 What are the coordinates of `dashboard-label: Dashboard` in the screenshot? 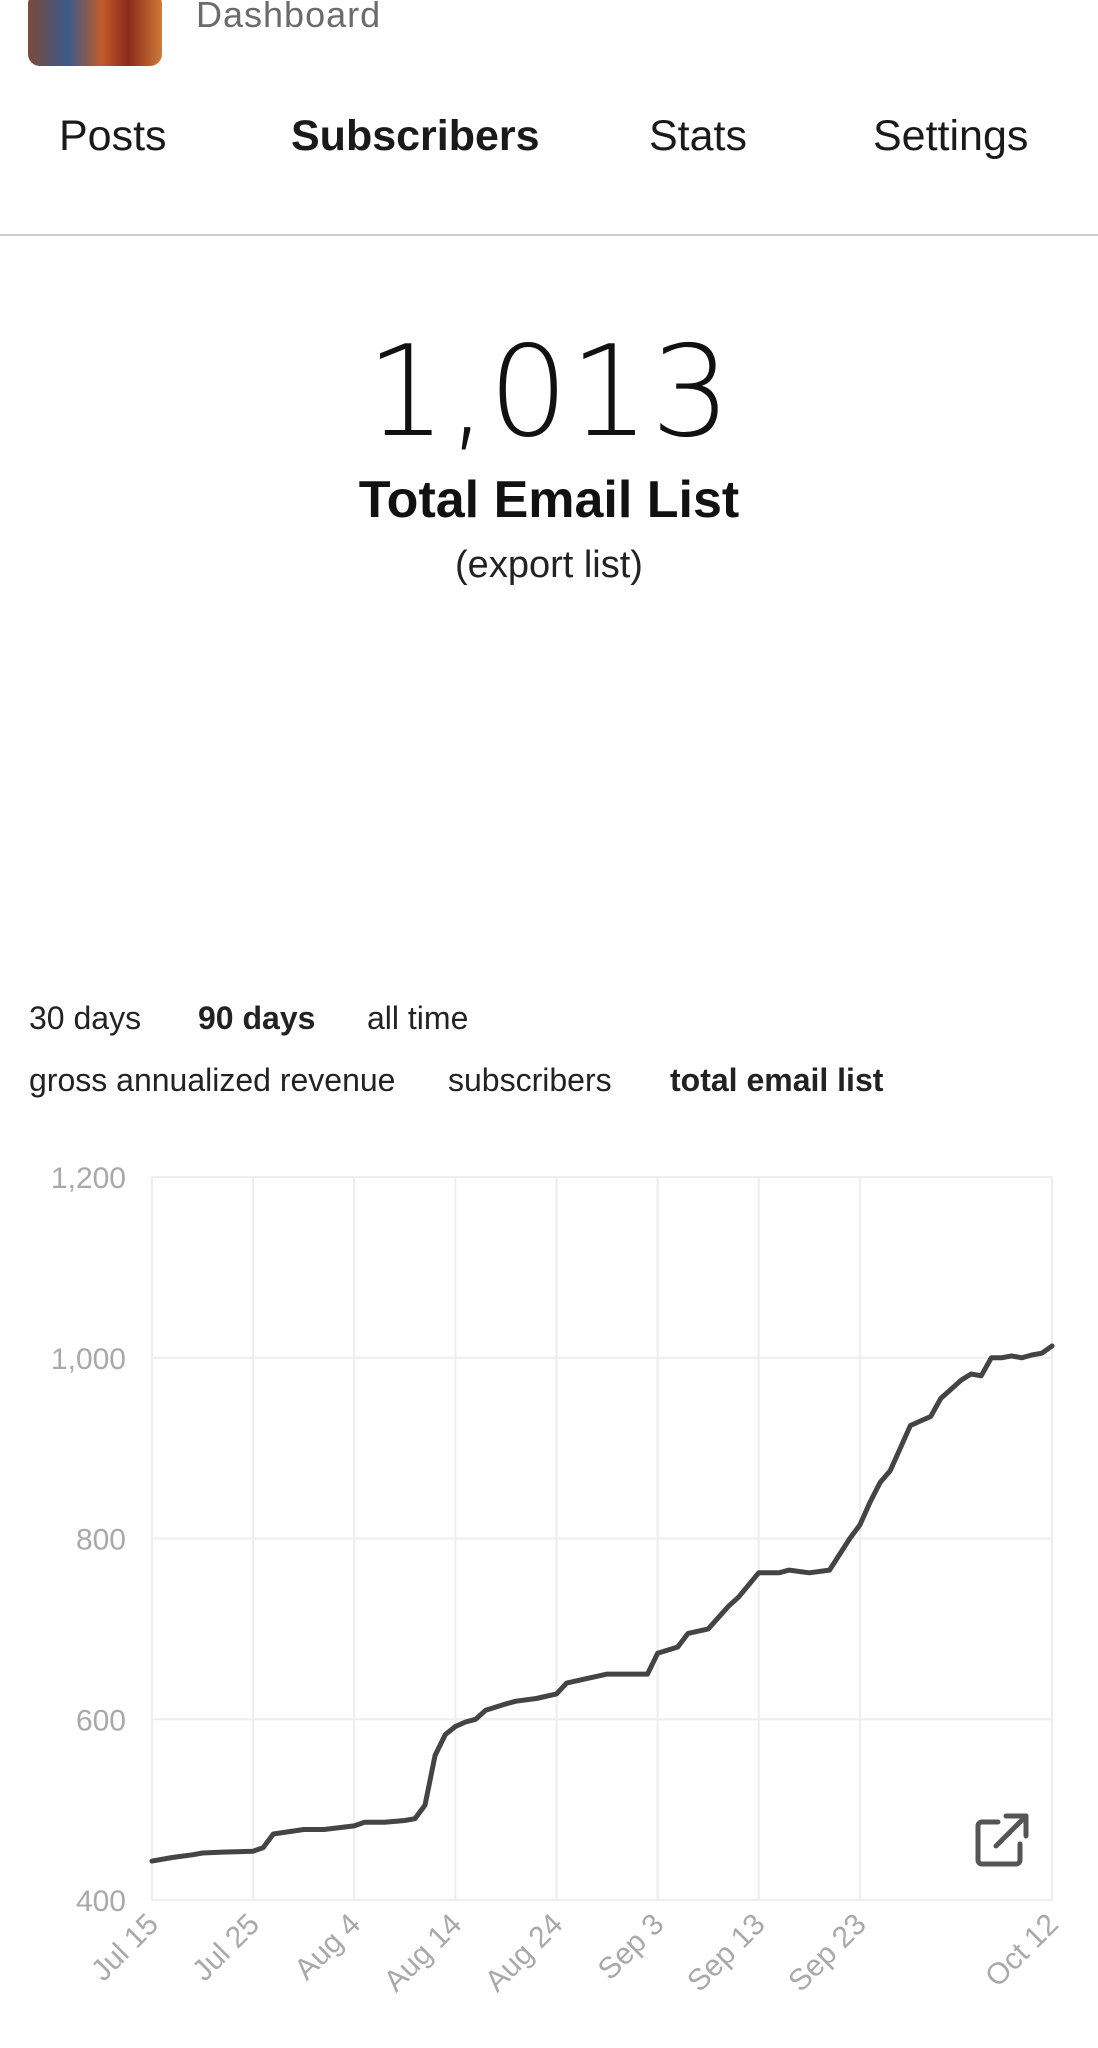 It's located at (289, 17).